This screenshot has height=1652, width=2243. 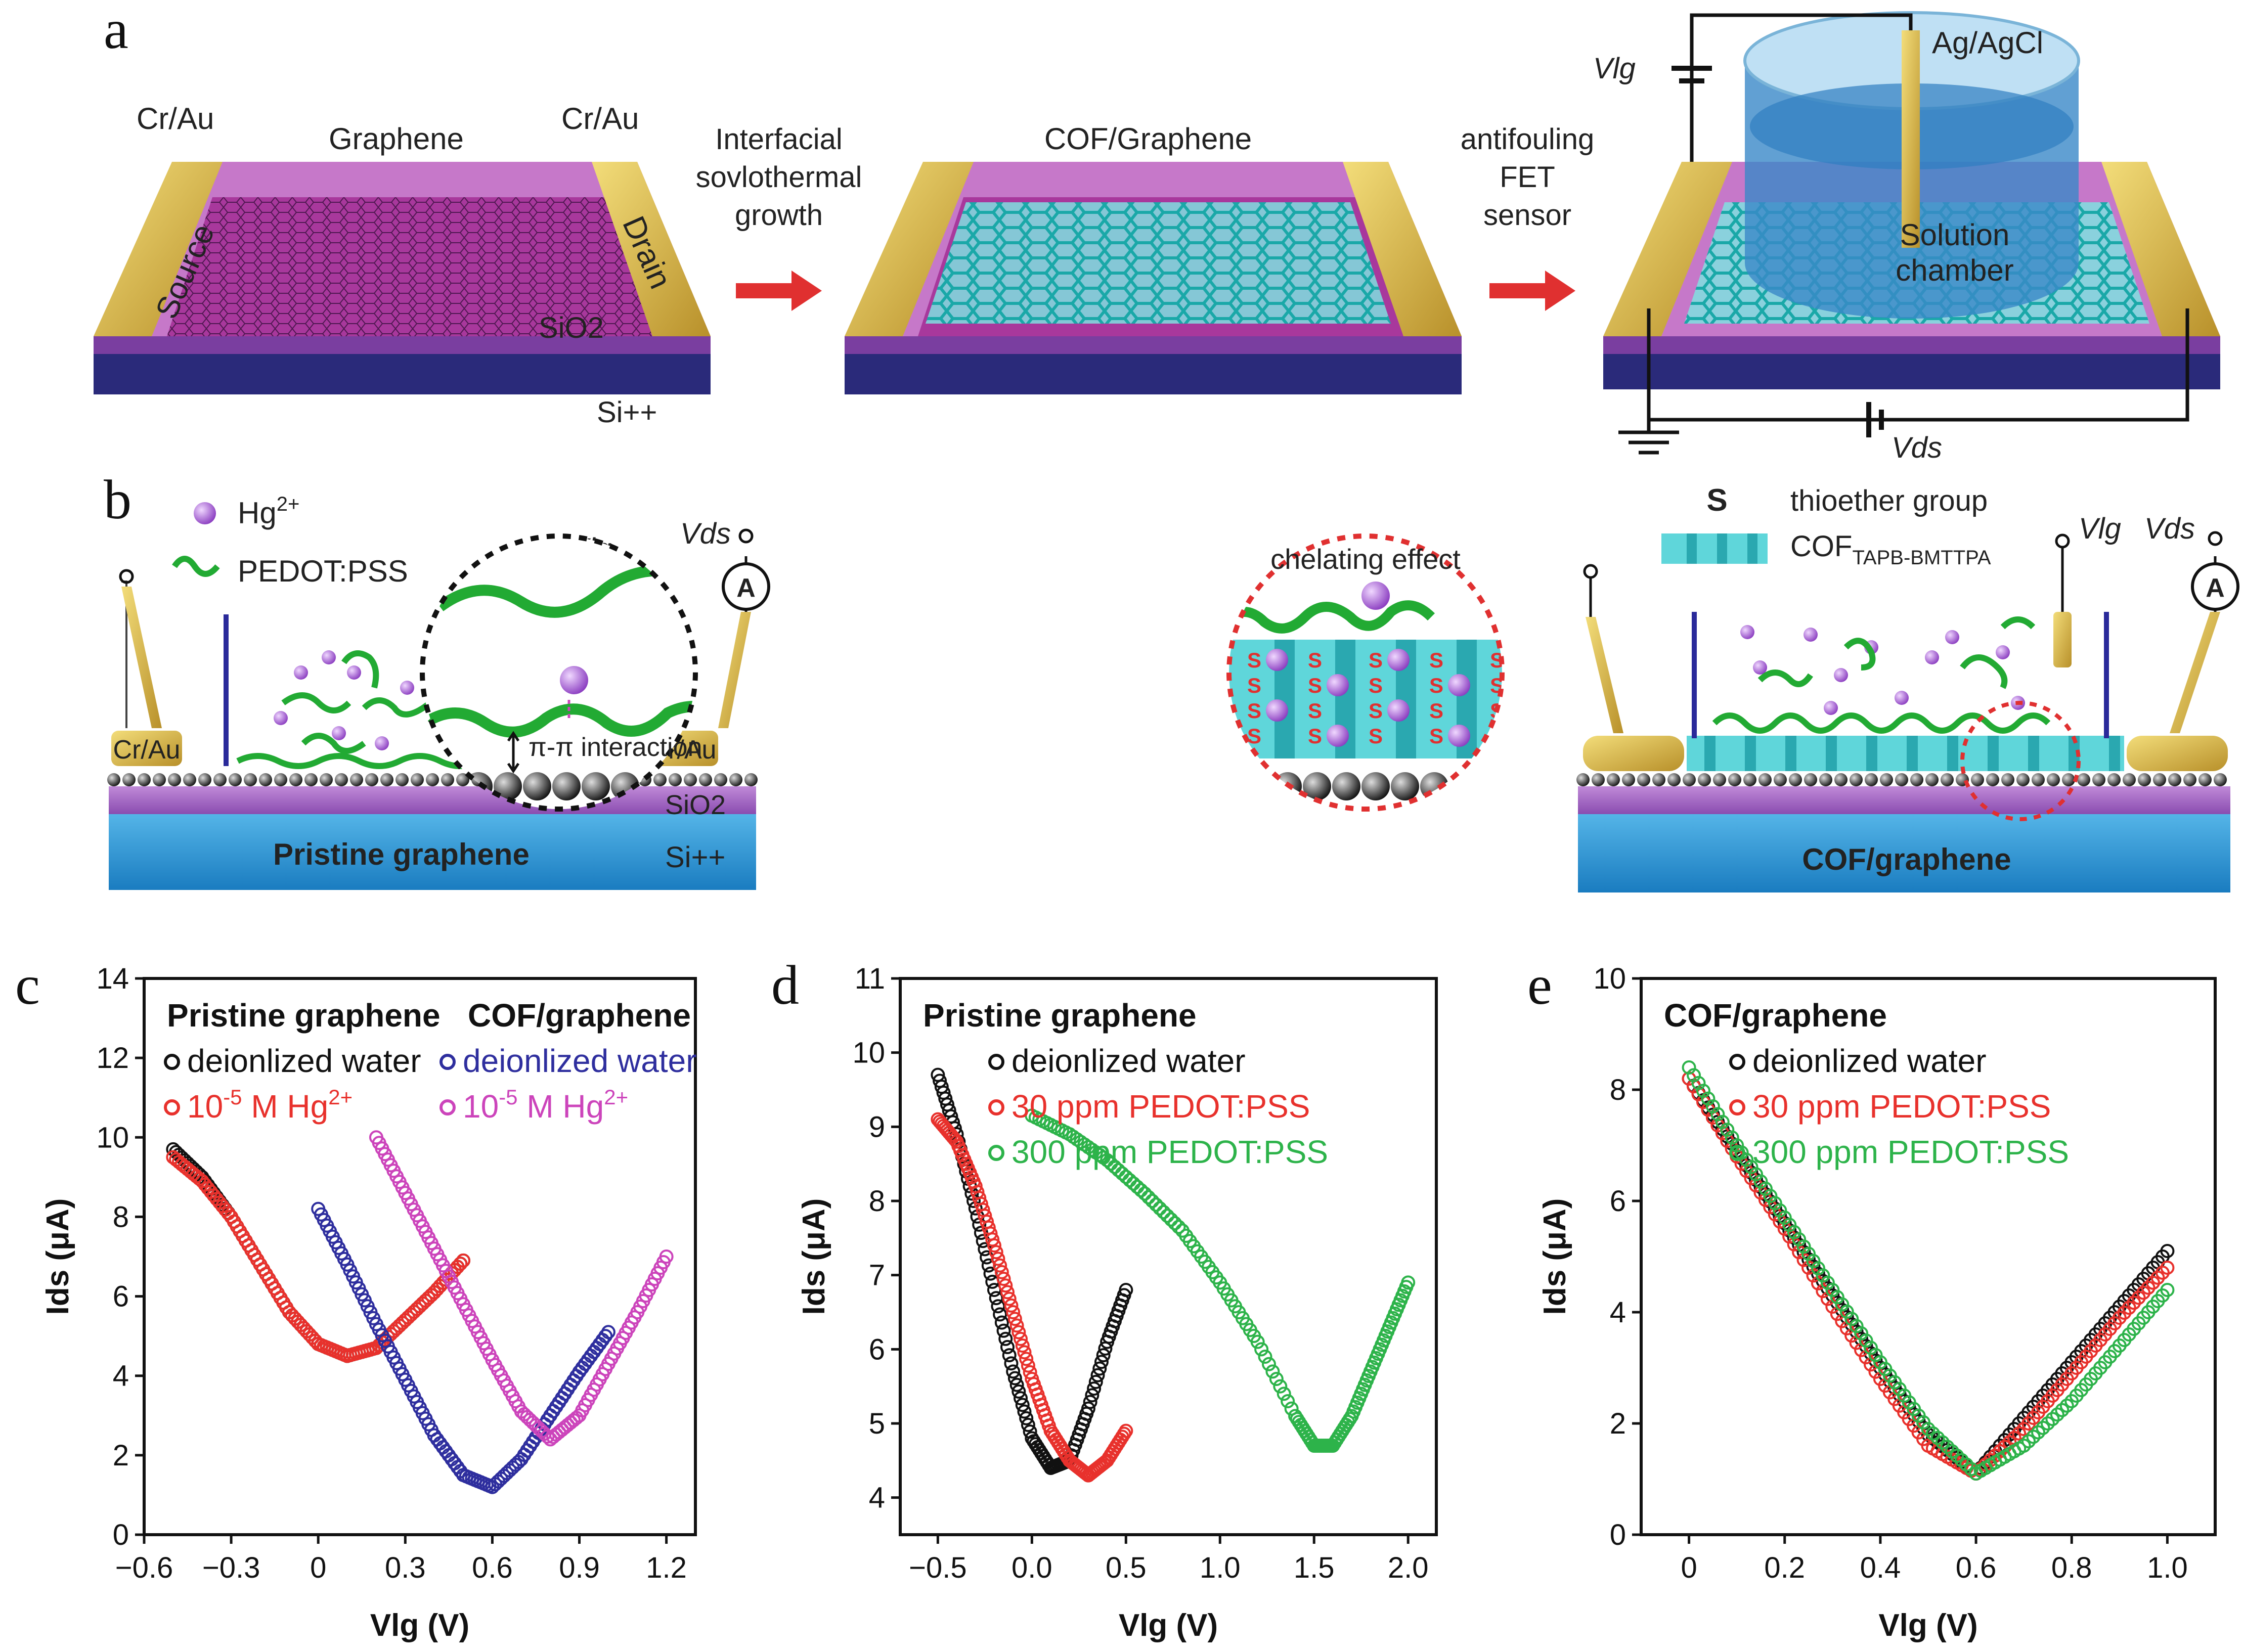 I want to click on x-tick-label: 1.2, so click(x=667, y=1567).